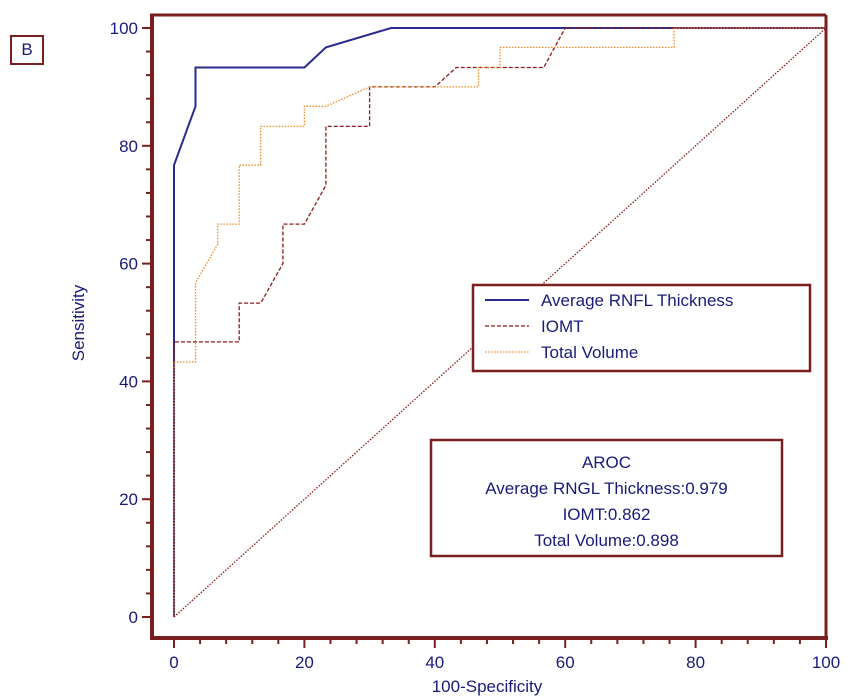 The height and width of the screenshot is (700, 847). I want to click on y-axis-label: Sensitivity, so click(78, 322).